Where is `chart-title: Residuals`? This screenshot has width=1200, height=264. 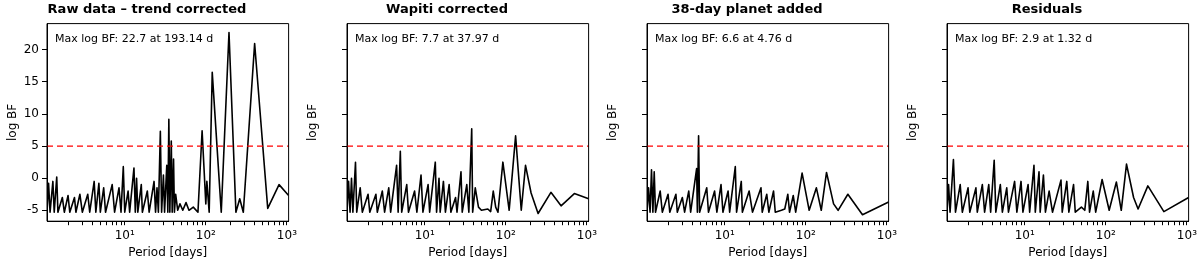 chart-title: Residuals is located at coordinates (1047, 9).